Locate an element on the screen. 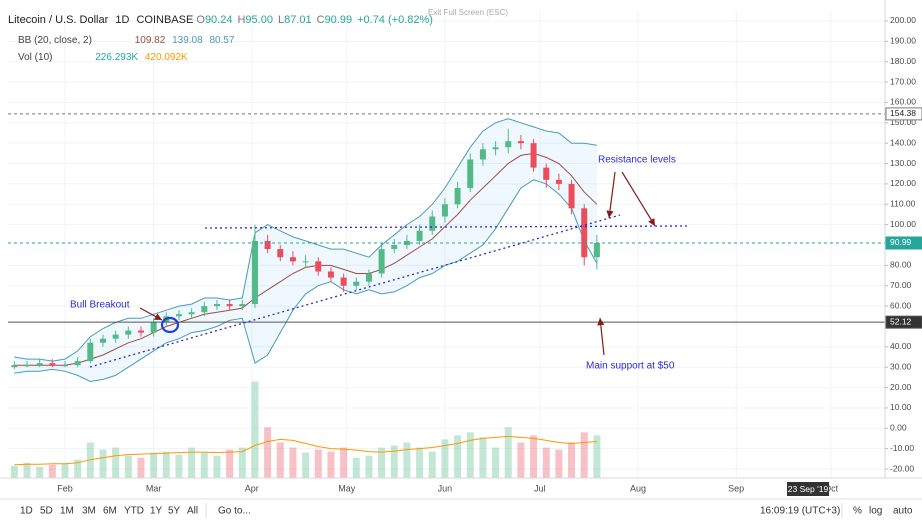 Image resolution: width=922 pixels, height=526 pixels. crosshair-date: 23 Sep '19 is located at coordinates (808, 489).